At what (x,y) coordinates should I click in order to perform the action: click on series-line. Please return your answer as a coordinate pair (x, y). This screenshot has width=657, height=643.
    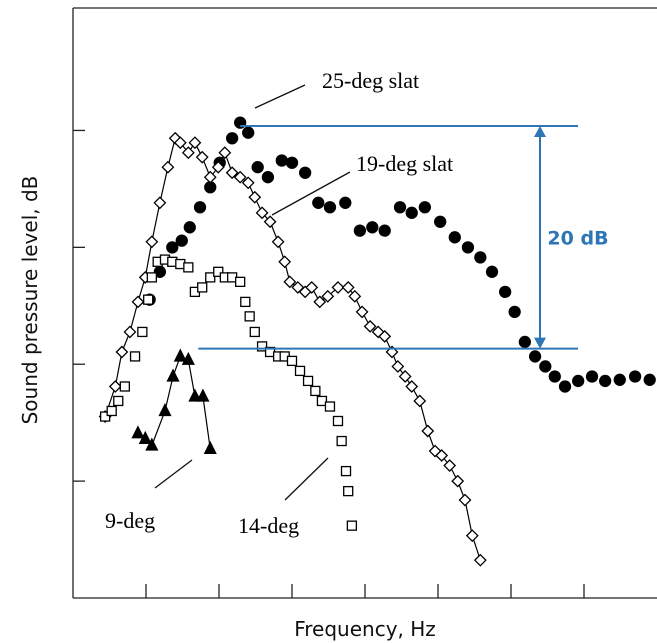
    Looking at the image, I should click on (174, 402).